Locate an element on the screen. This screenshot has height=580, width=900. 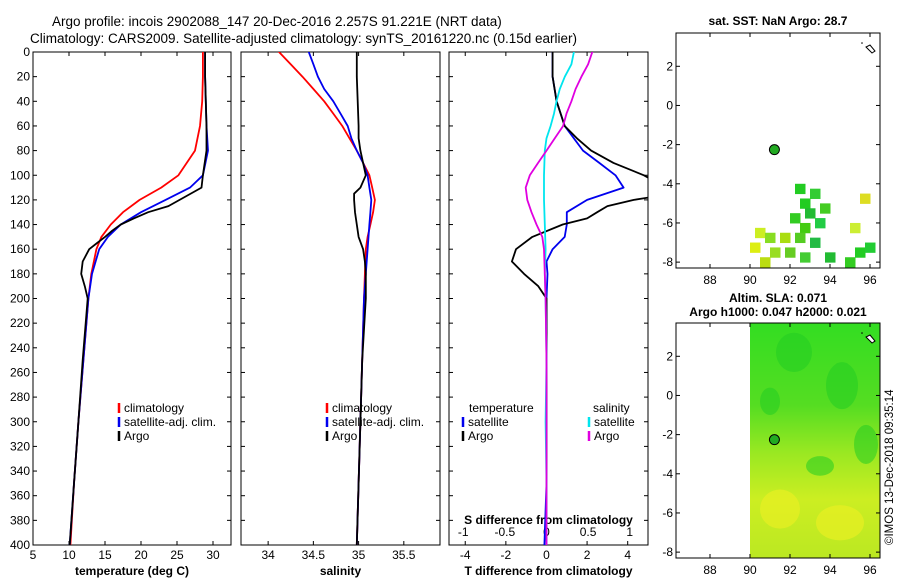
map-title-line-1: Altim. SLA: 0.071 is located at coordinates (778, 298).